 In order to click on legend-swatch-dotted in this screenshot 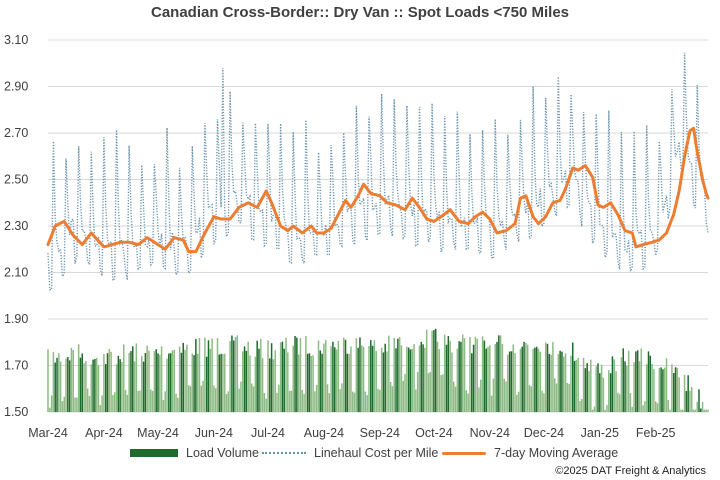, I will do `click(284, 453)`.